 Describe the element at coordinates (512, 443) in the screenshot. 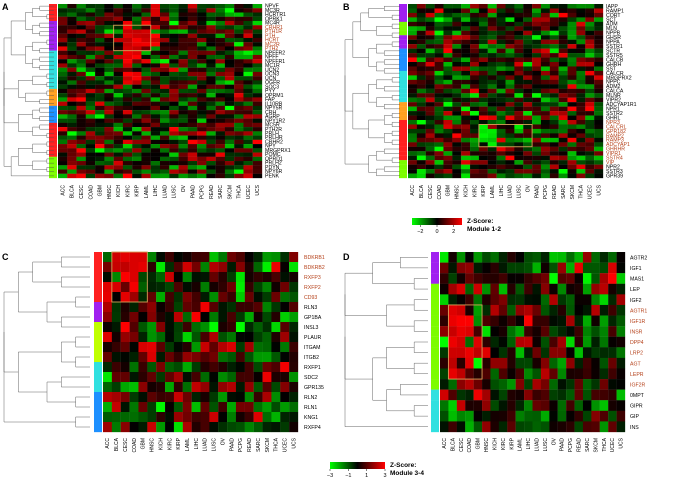

I see `column-label: KIRP` at that location.